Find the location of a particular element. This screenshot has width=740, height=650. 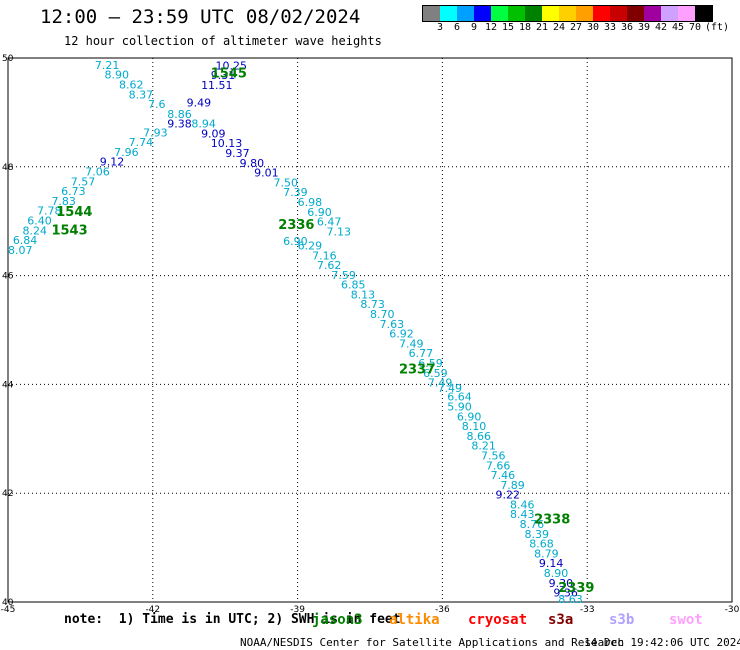

swh-value-label: 8.39 is located at coordinates (536, 534).